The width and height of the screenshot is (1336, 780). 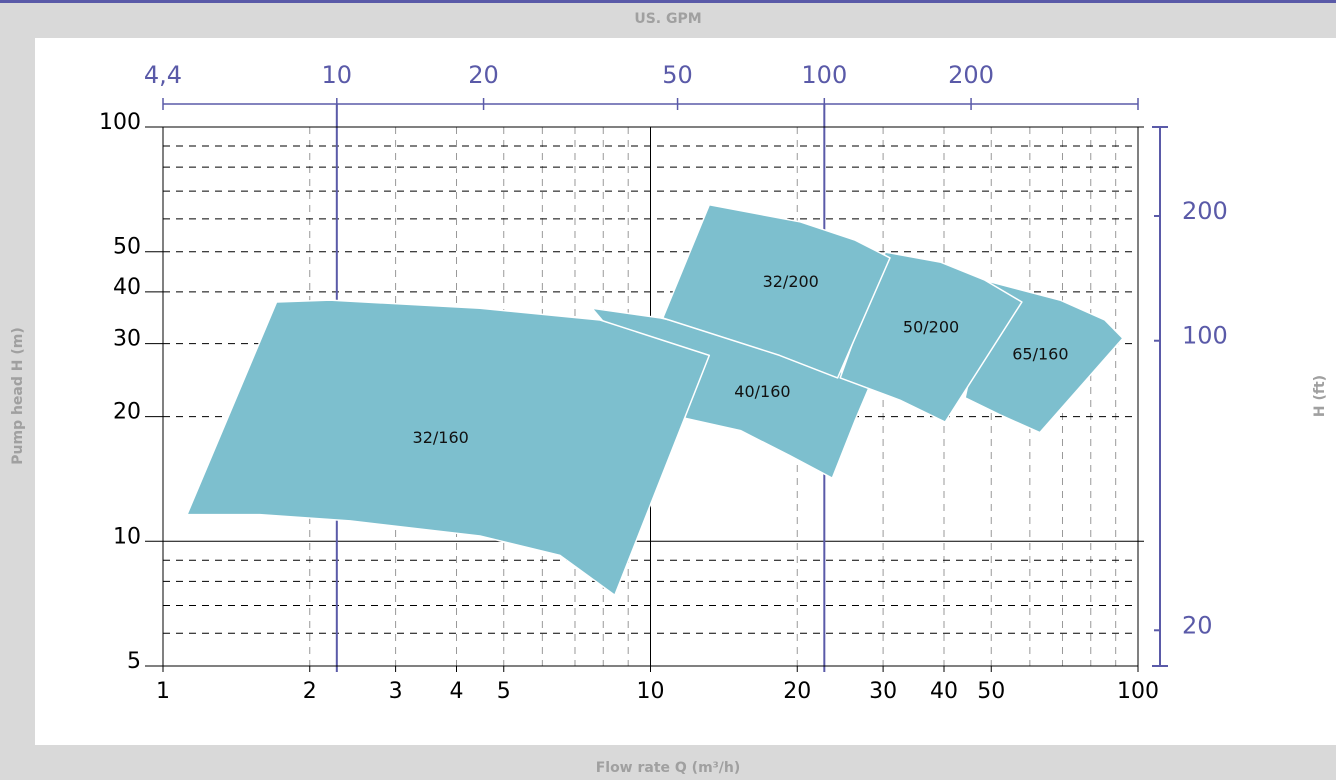 I want to click on x-tick-label: 10, so click(x=651, y=691).